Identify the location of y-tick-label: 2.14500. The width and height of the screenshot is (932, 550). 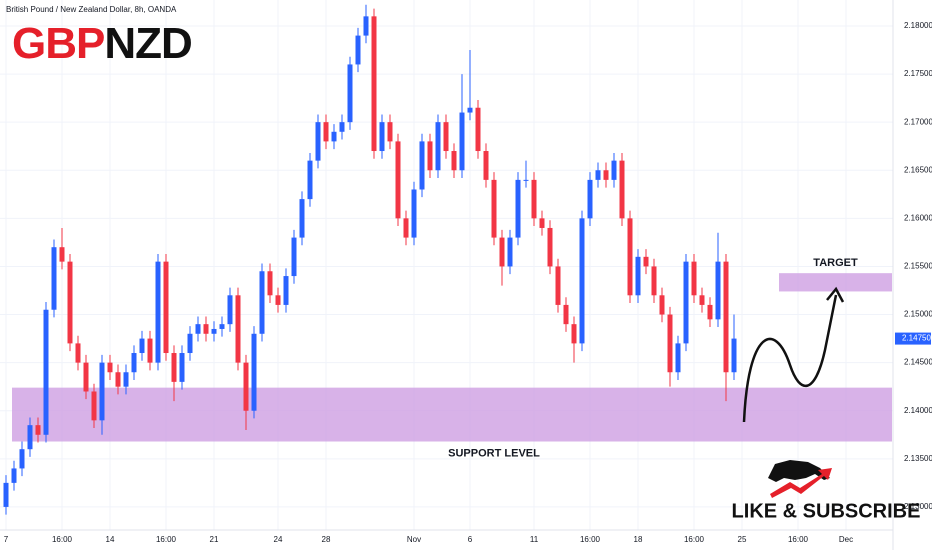
(918, 362).